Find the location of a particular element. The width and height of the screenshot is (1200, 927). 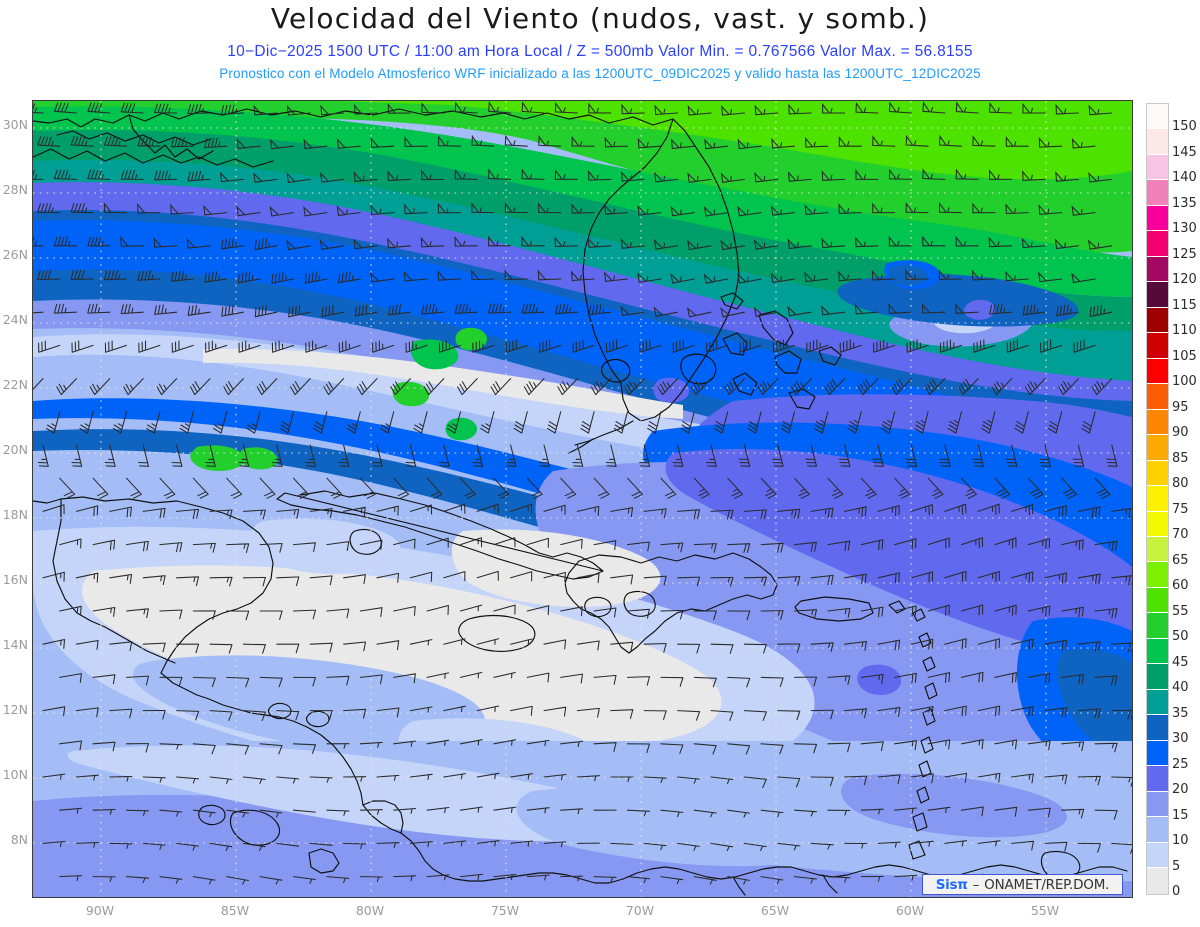

colorbar-tick-label: 135 is located at coordinates (1184, 203).